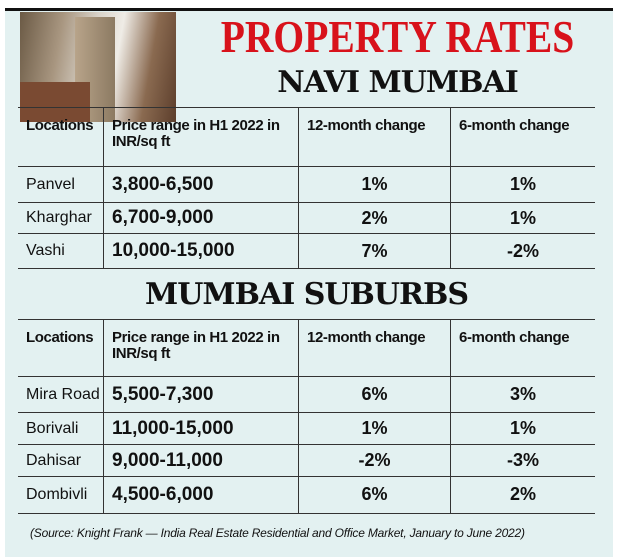 This screenshot has height=558, width=618. I want to click on main-title: PROPERTY RATES, so click(397, 36).